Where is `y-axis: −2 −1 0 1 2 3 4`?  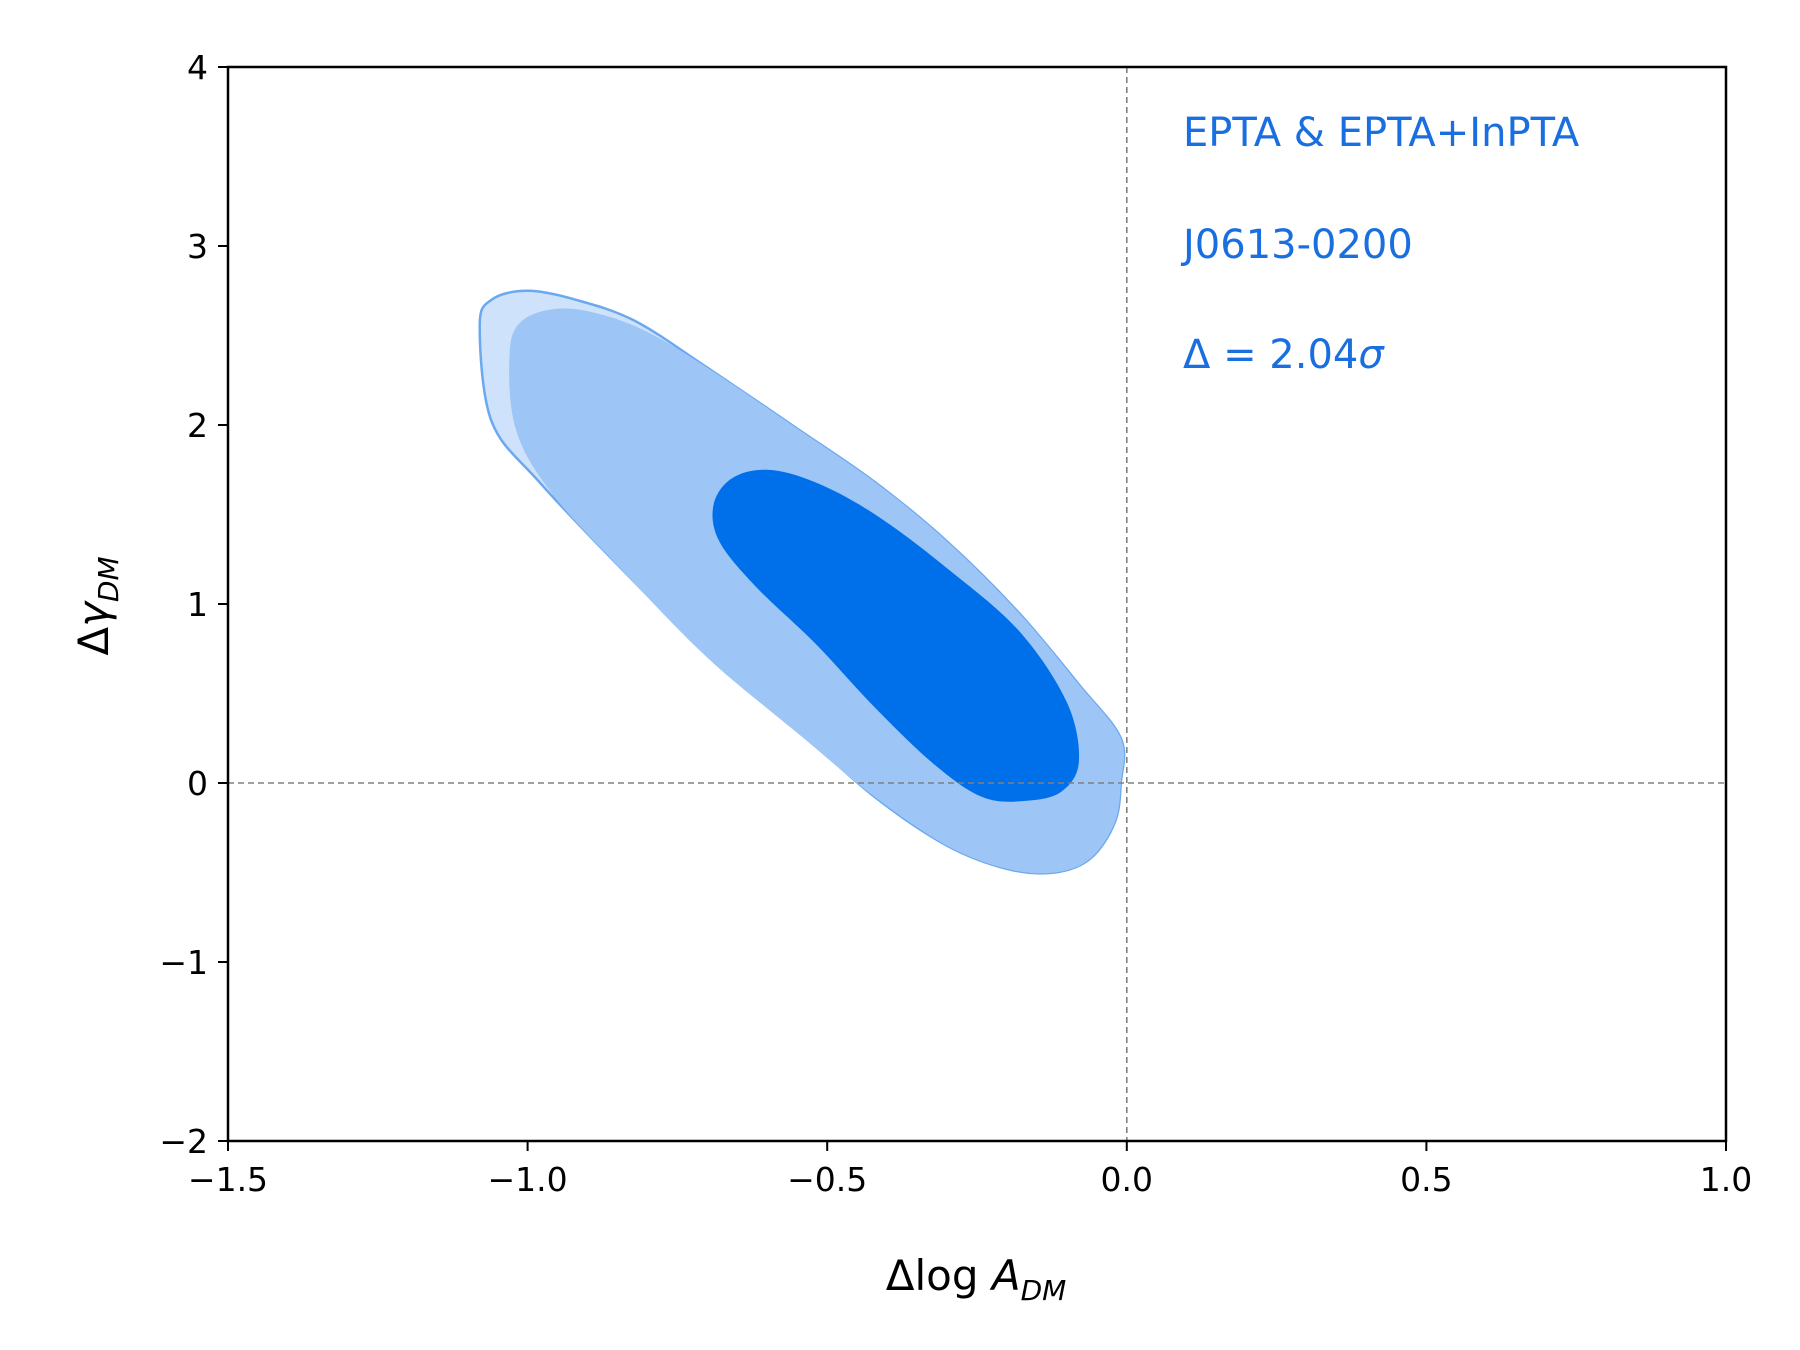
y-axis: −2 −1 0 1 2 3 4 is located at coordinates (193, 604).